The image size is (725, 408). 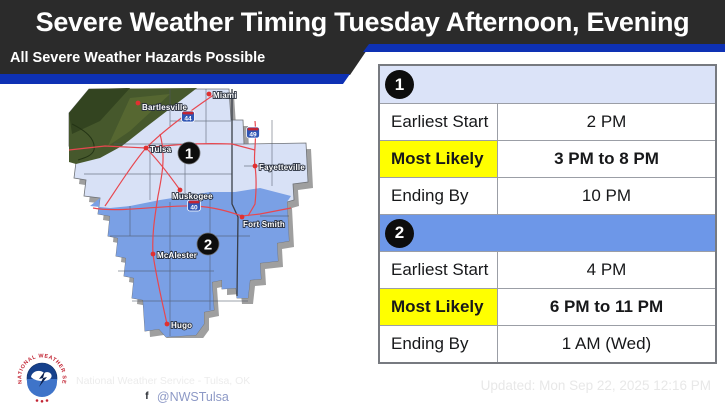 I want to click on x-twitter-icon: X, so click(x=132, y=397).